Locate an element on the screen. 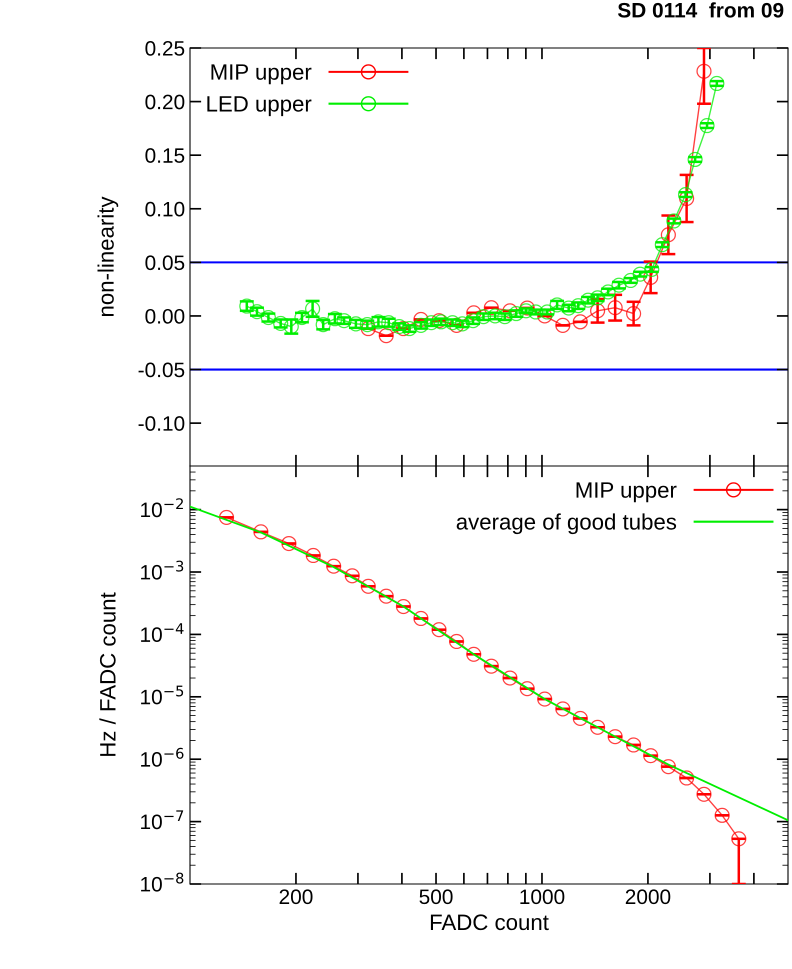 Image resolution: width=792 pixels, height=969 pixels. y-tick-label: 0.25 is located at coordinates (164, 48).